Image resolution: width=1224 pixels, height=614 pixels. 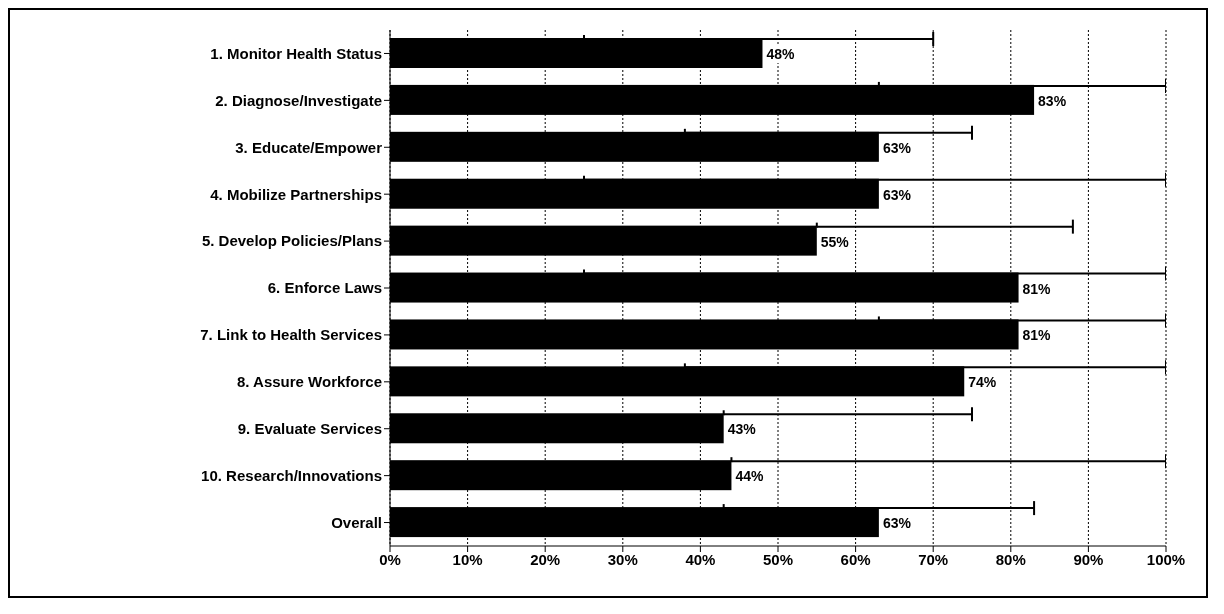 What do you see at coordinates (1052, 100) in the screenshot?
I see `data-label: 83%` at bounding box center [1052, 100].